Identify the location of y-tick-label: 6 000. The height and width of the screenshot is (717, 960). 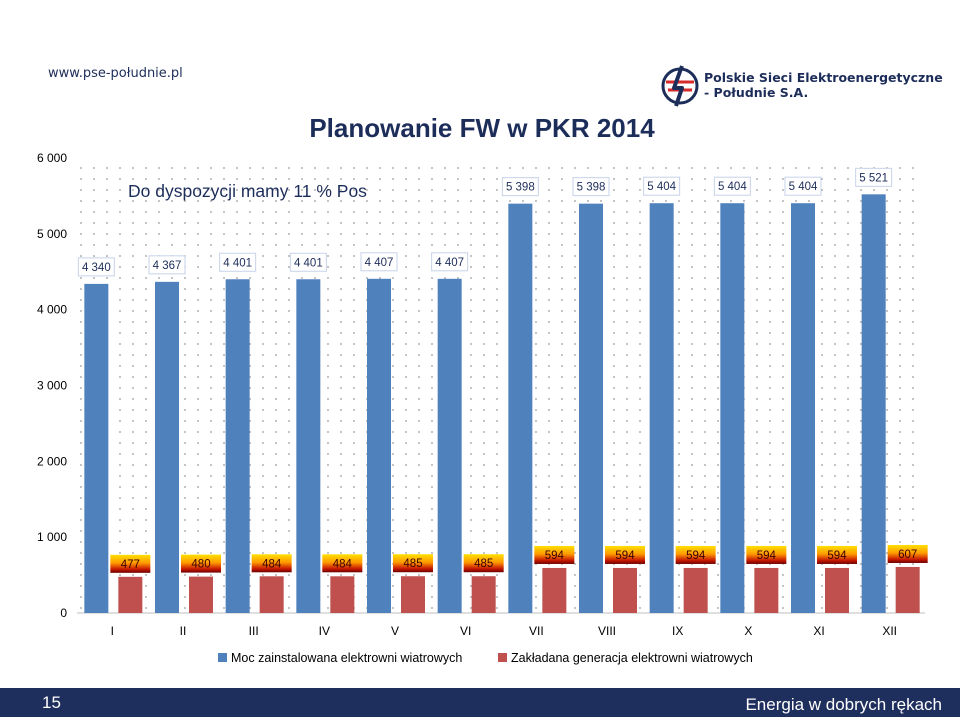
(52, 158).